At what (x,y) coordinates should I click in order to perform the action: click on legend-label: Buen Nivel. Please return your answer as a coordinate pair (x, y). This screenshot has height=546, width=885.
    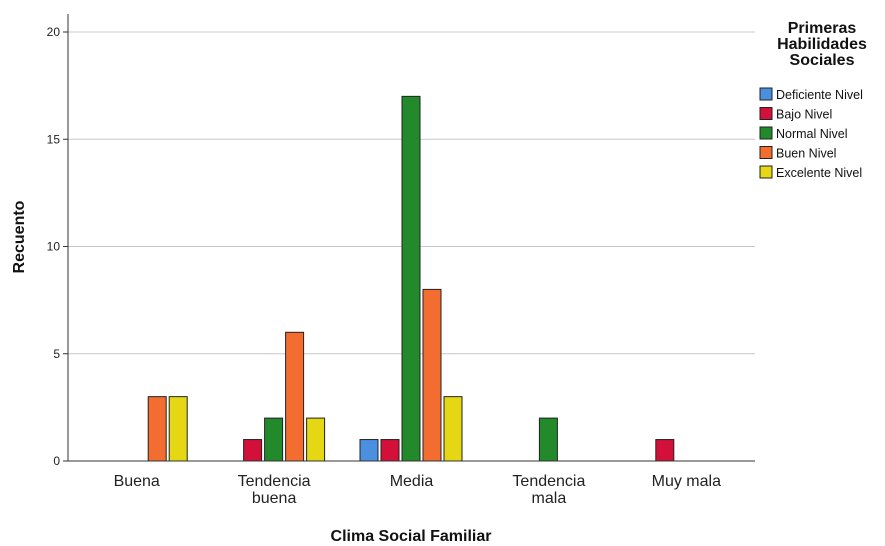
    Looking at the image, I should click on (806, 154).